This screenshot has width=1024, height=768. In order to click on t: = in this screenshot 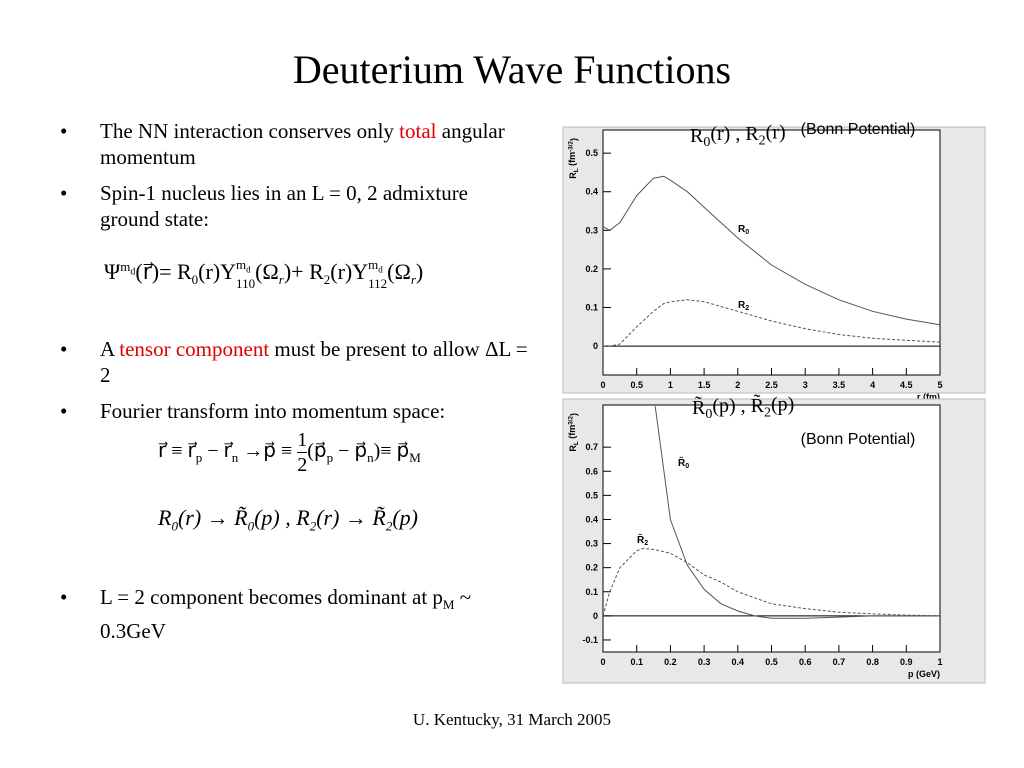, I will do `click(165, 271)`.